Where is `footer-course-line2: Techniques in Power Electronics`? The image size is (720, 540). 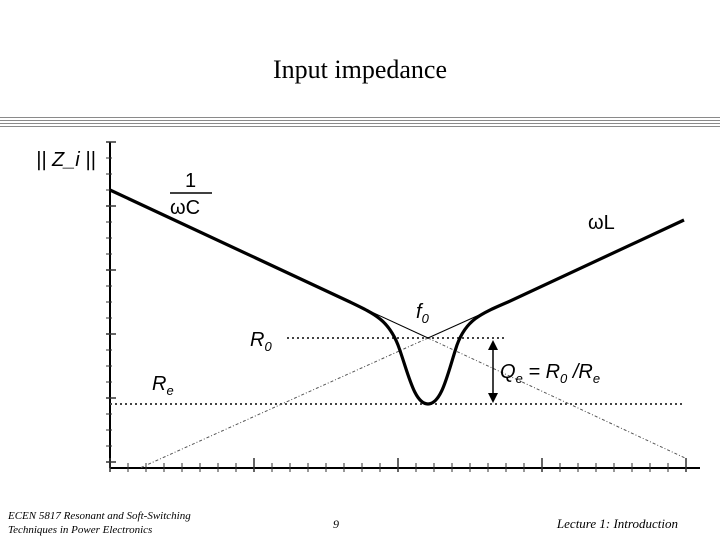 footer-course-line2: Techniques in Power Electronics is located at coordinates (80, 530).